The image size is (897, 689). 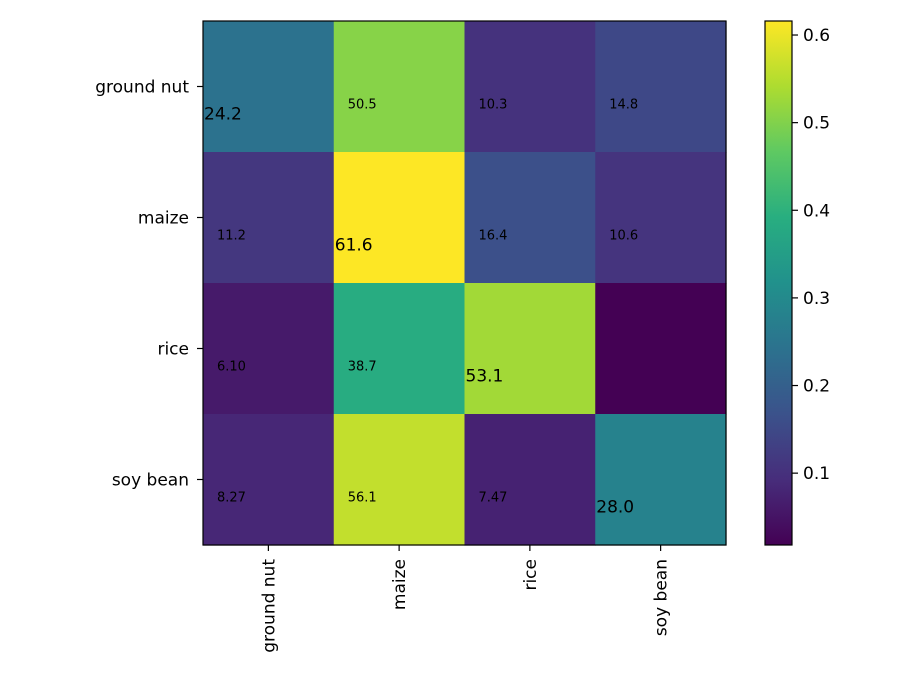 I want to click on y-axis: ground nut maize rice soy bean, so click(x=149, y=284).